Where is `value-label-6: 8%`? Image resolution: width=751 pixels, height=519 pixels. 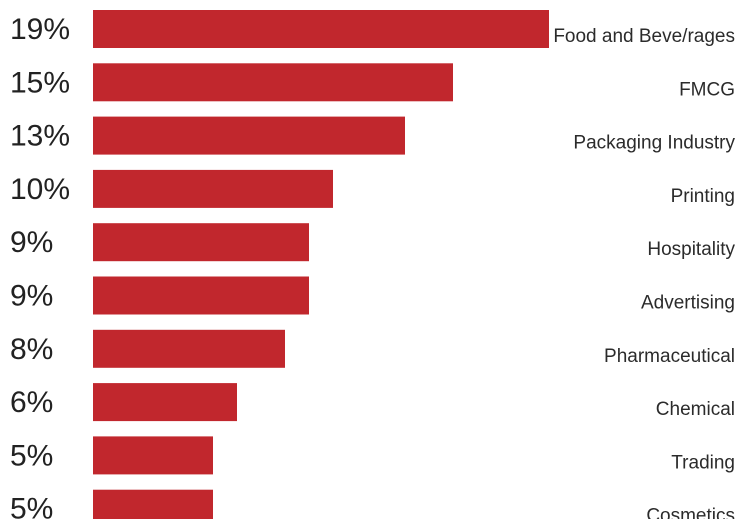
value-label-6: 8% is located at coordinates (31, 349).